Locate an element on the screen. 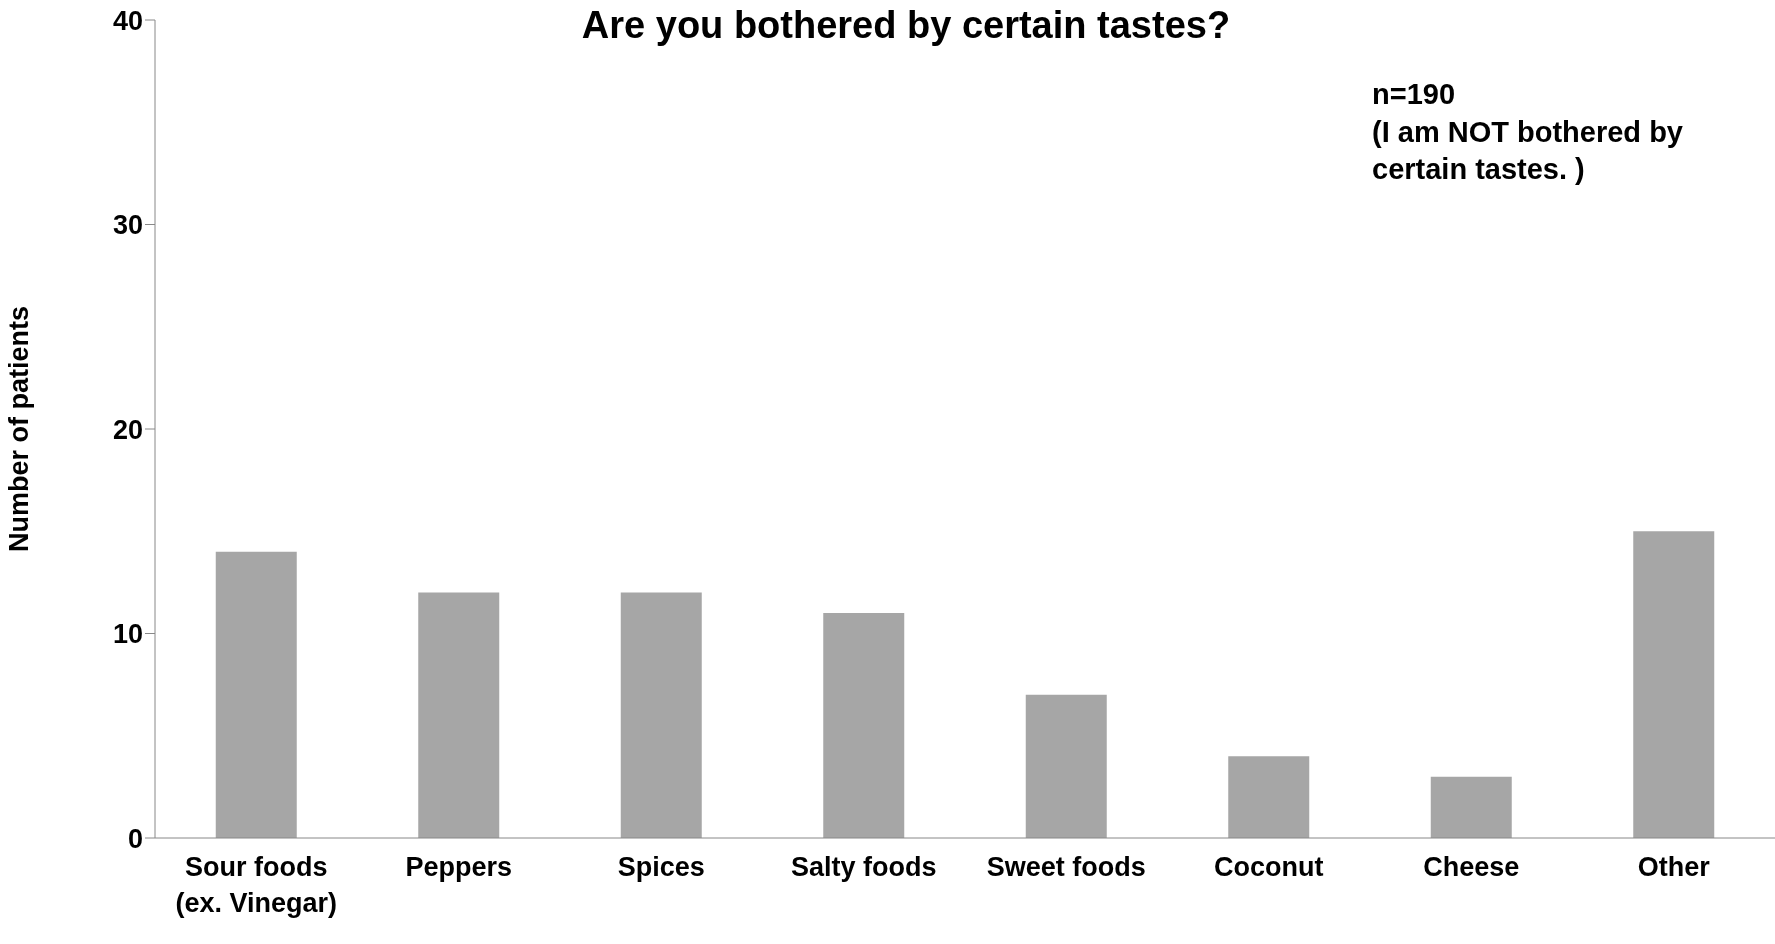  y-tick-label: 0 is located at coordinates (135, 838).